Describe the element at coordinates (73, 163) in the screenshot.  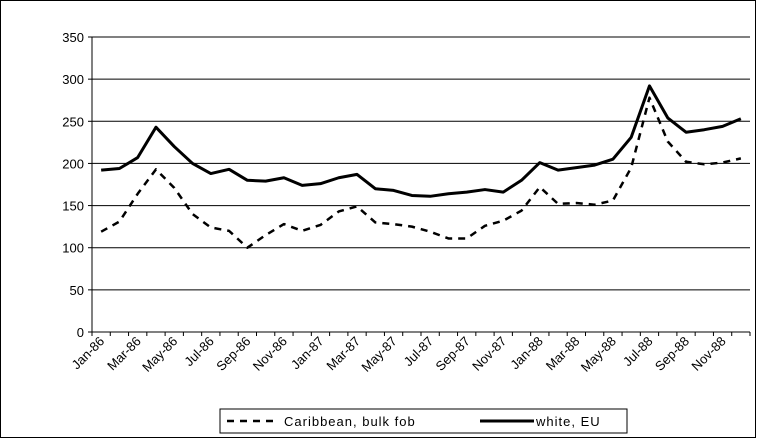
I see `y-tick-label: 200` at that location.